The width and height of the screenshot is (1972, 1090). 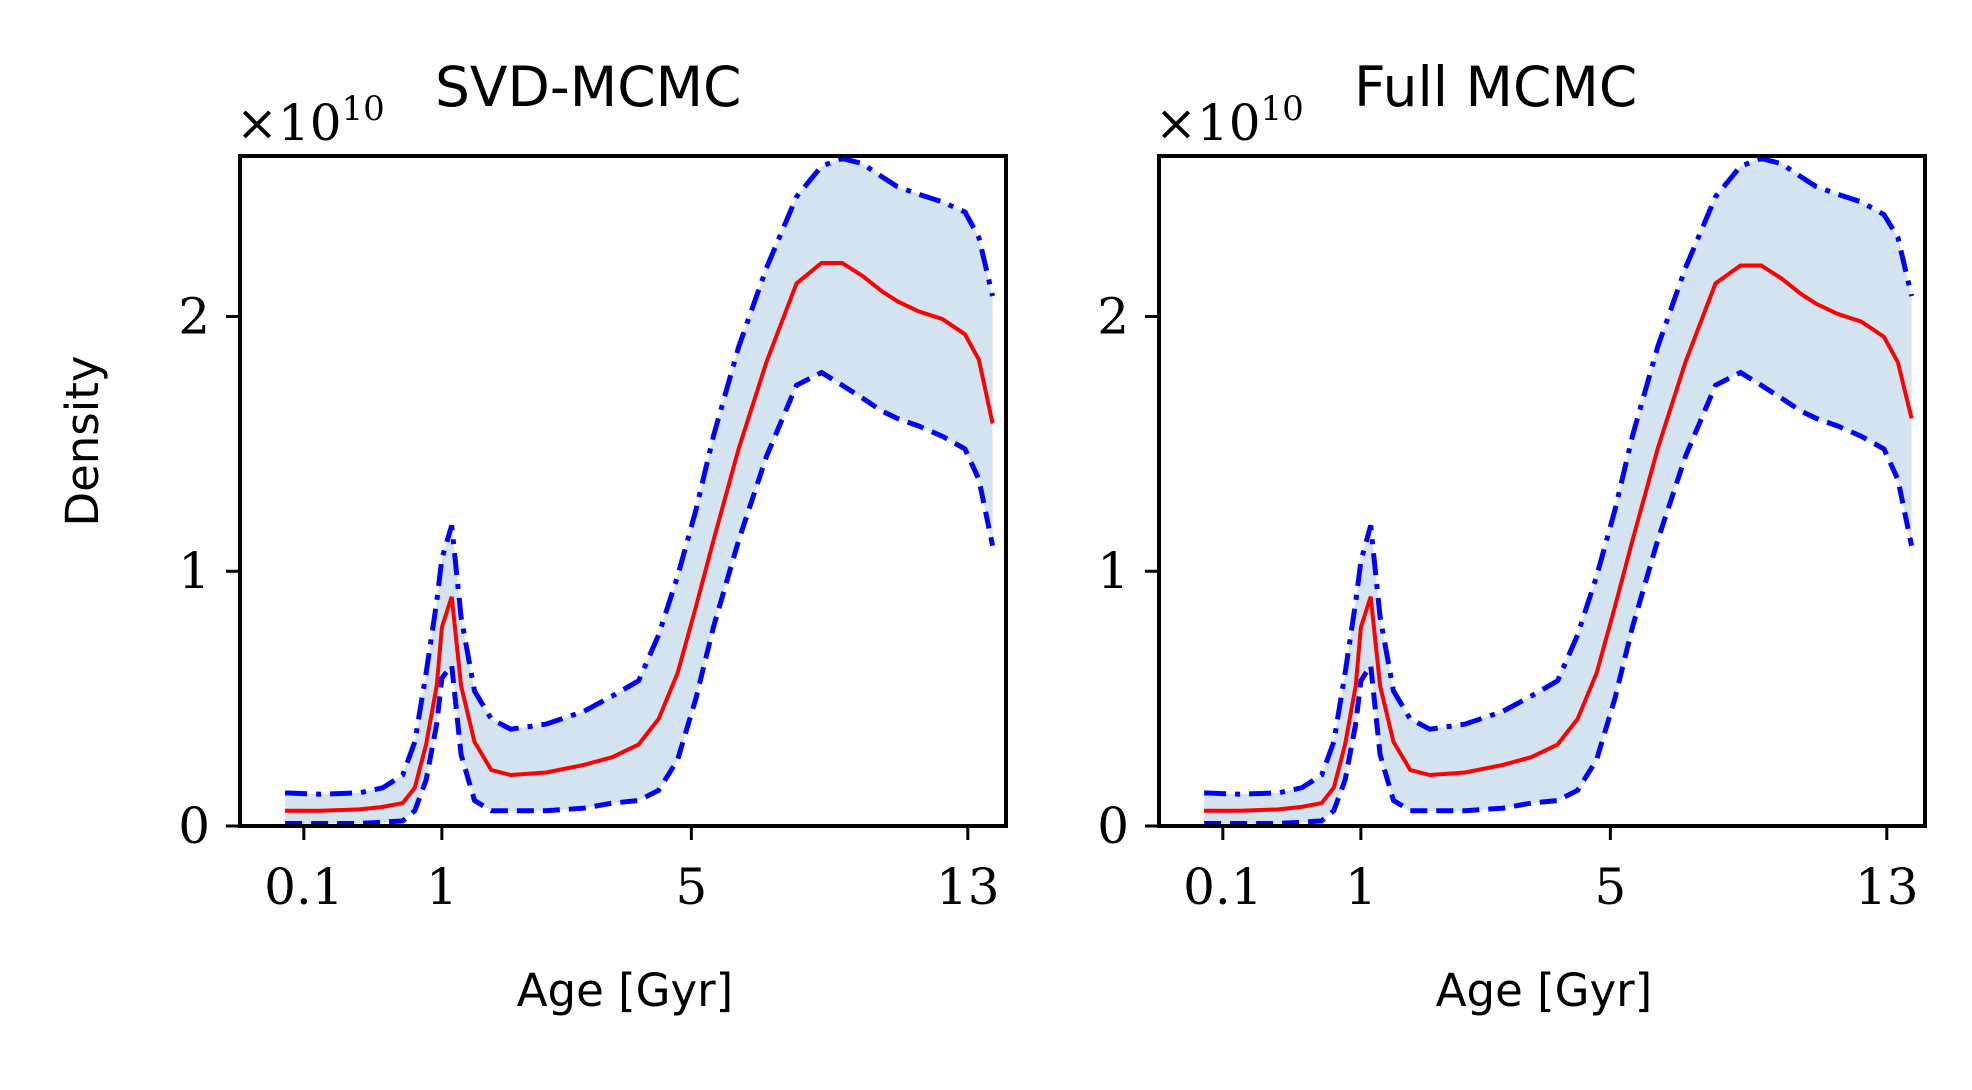 What do you see at coordinates (588, 87) in the screenshot?
I see `chart-title: SVD-MCMC` at bounding box center [588, 87].